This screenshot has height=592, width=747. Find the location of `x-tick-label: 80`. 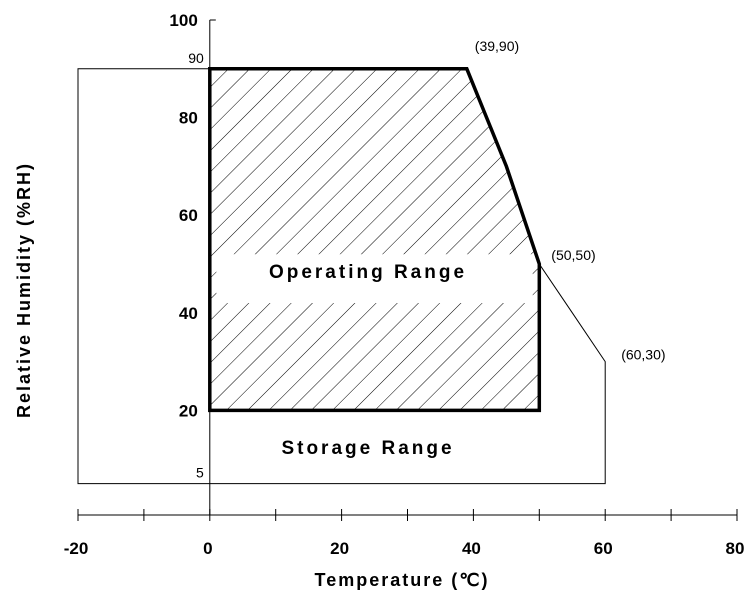

x-tick-label: 80 is located at coordinates (735, 548).